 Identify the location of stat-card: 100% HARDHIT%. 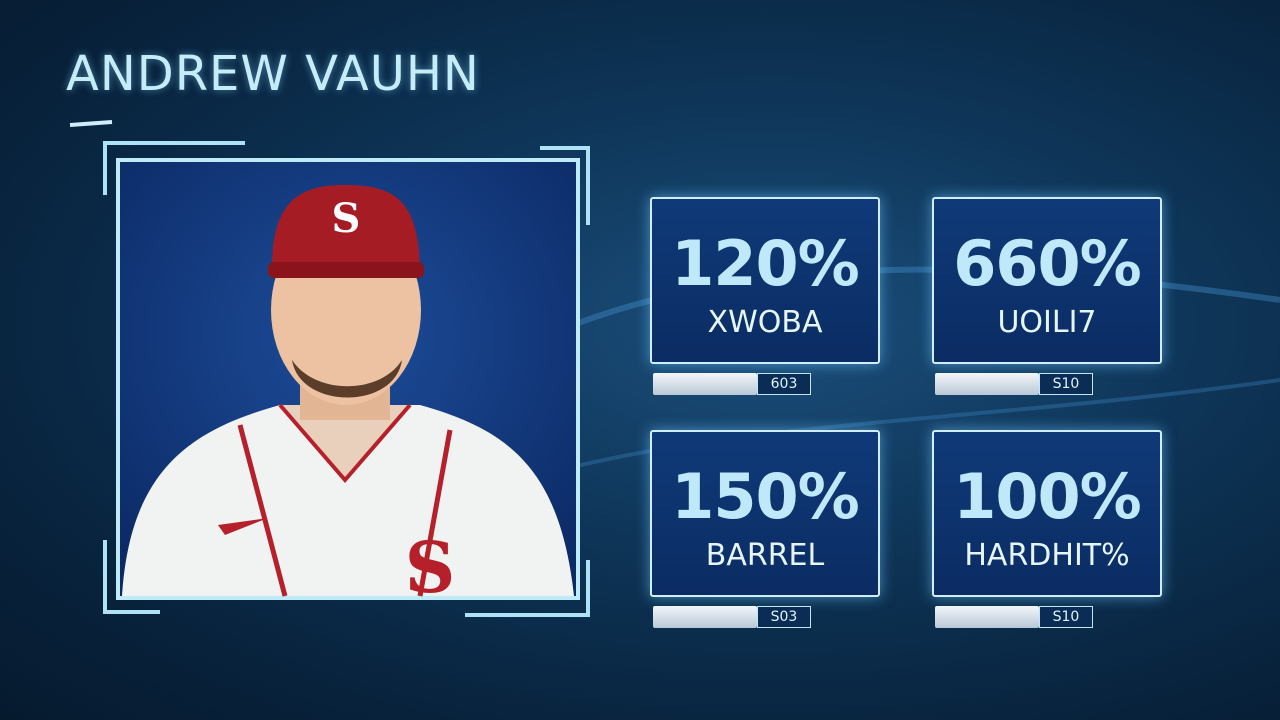
(1047, 513).